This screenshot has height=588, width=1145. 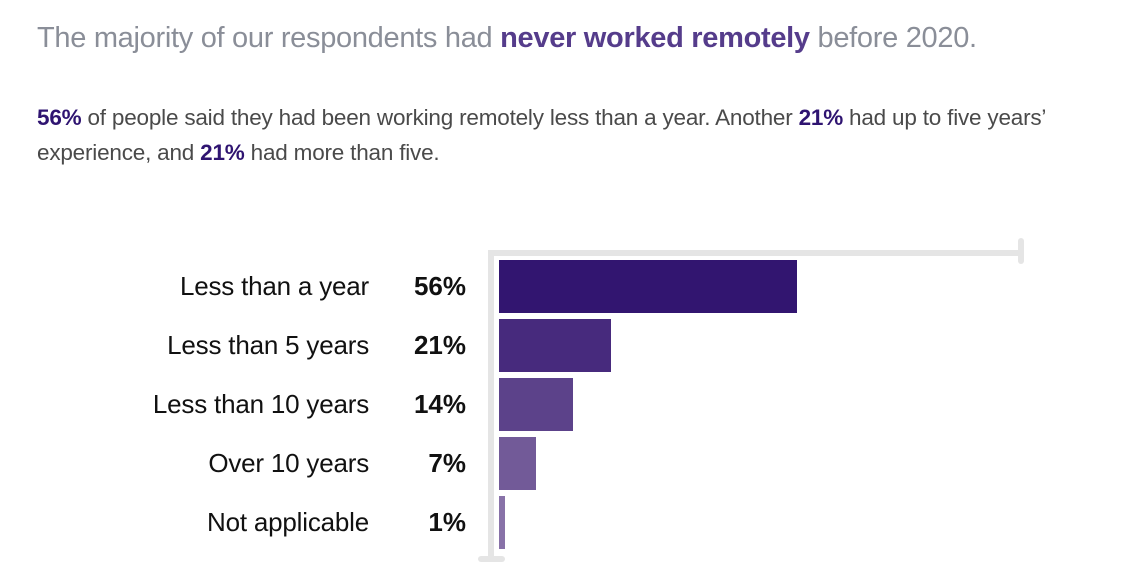 I want to click on summary-pct-1: 56%, so click(x=59, y=117).